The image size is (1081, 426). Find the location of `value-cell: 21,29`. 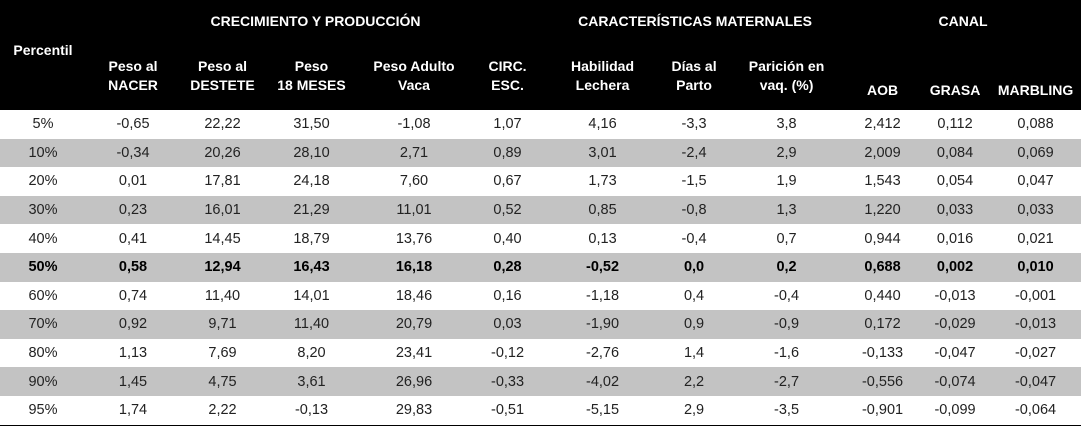

value-cell: 21,29 is located at coordinates (311, 210).